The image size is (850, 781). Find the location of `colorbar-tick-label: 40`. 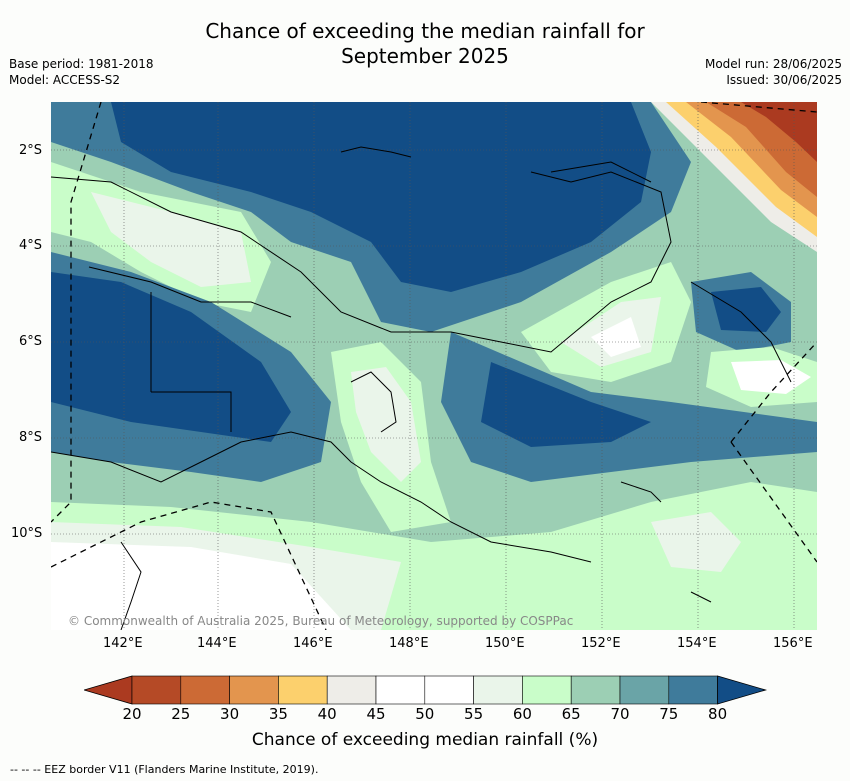

colorbar-tick-label: 40 is located at coordinates (327, 714).